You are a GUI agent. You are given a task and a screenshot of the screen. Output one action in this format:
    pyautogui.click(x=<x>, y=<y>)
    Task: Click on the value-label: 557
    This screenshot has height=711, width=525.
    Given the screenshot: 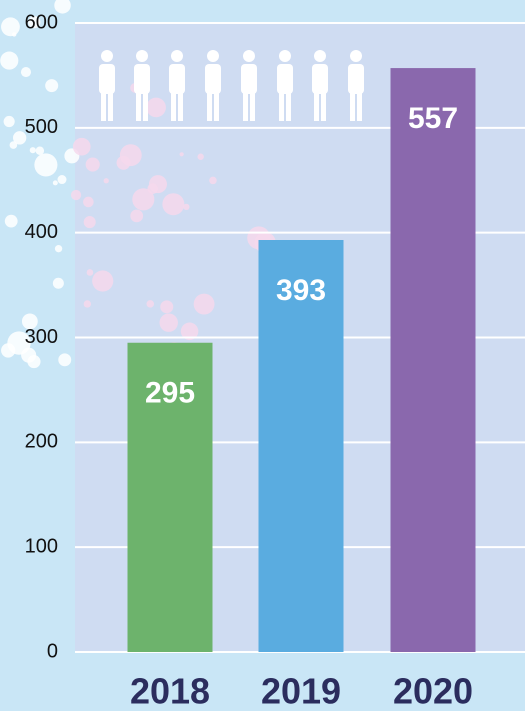 What is the action you would take?
    pyautogui.click(x=433, y=118)
    